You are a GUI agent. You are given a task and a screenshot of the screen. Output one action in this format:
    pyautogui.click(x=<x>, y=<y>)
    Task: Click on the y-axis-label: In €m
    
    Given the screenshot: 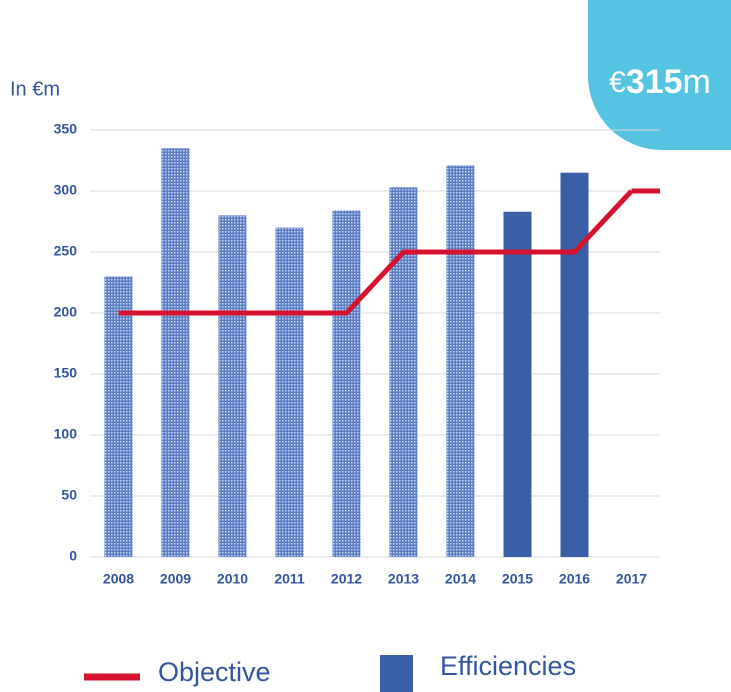 What is the action you would take?
    pyautogui.click(x=35, y=89)
    